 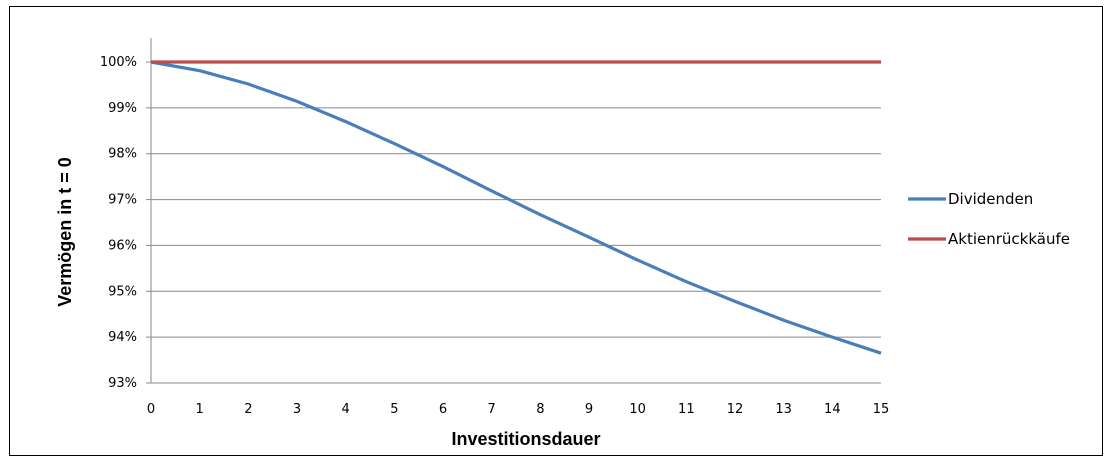 What do you see at coordinates (637, 409) in the screenshot?
I see `x-tick-label: 10` at bounding box center [637, 409].